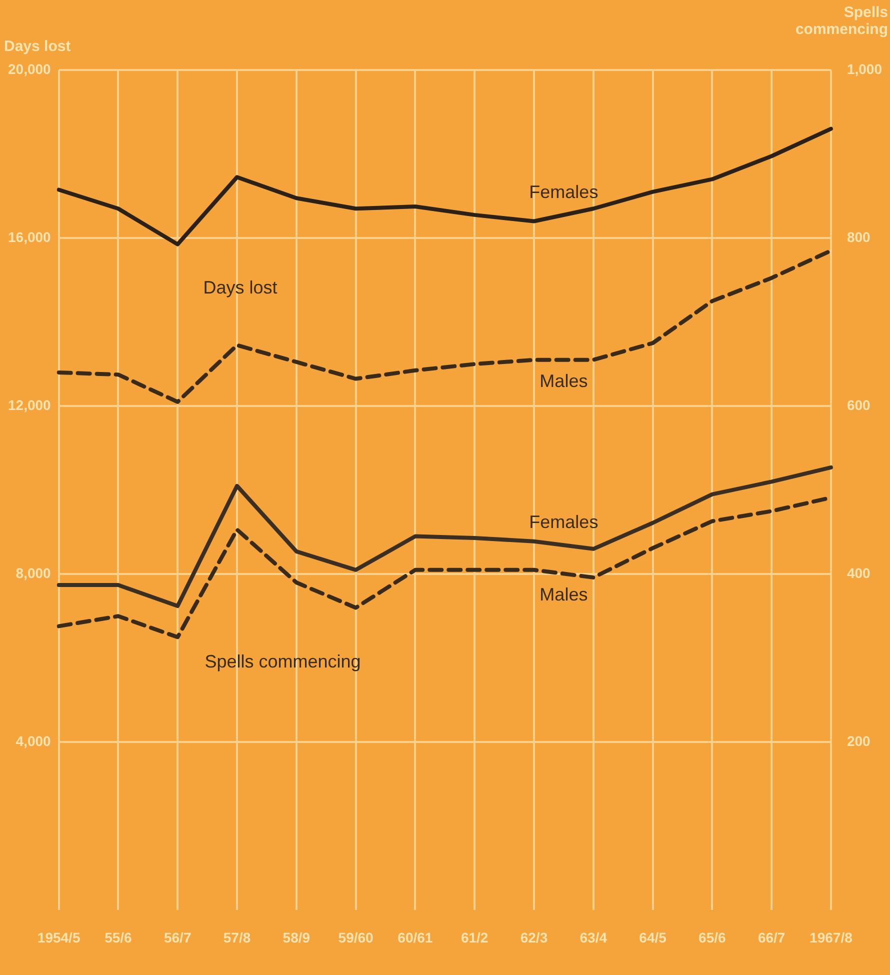 The image size is (890, 975). I want to click on x-tick-label: 63/4, so click(594, 937).